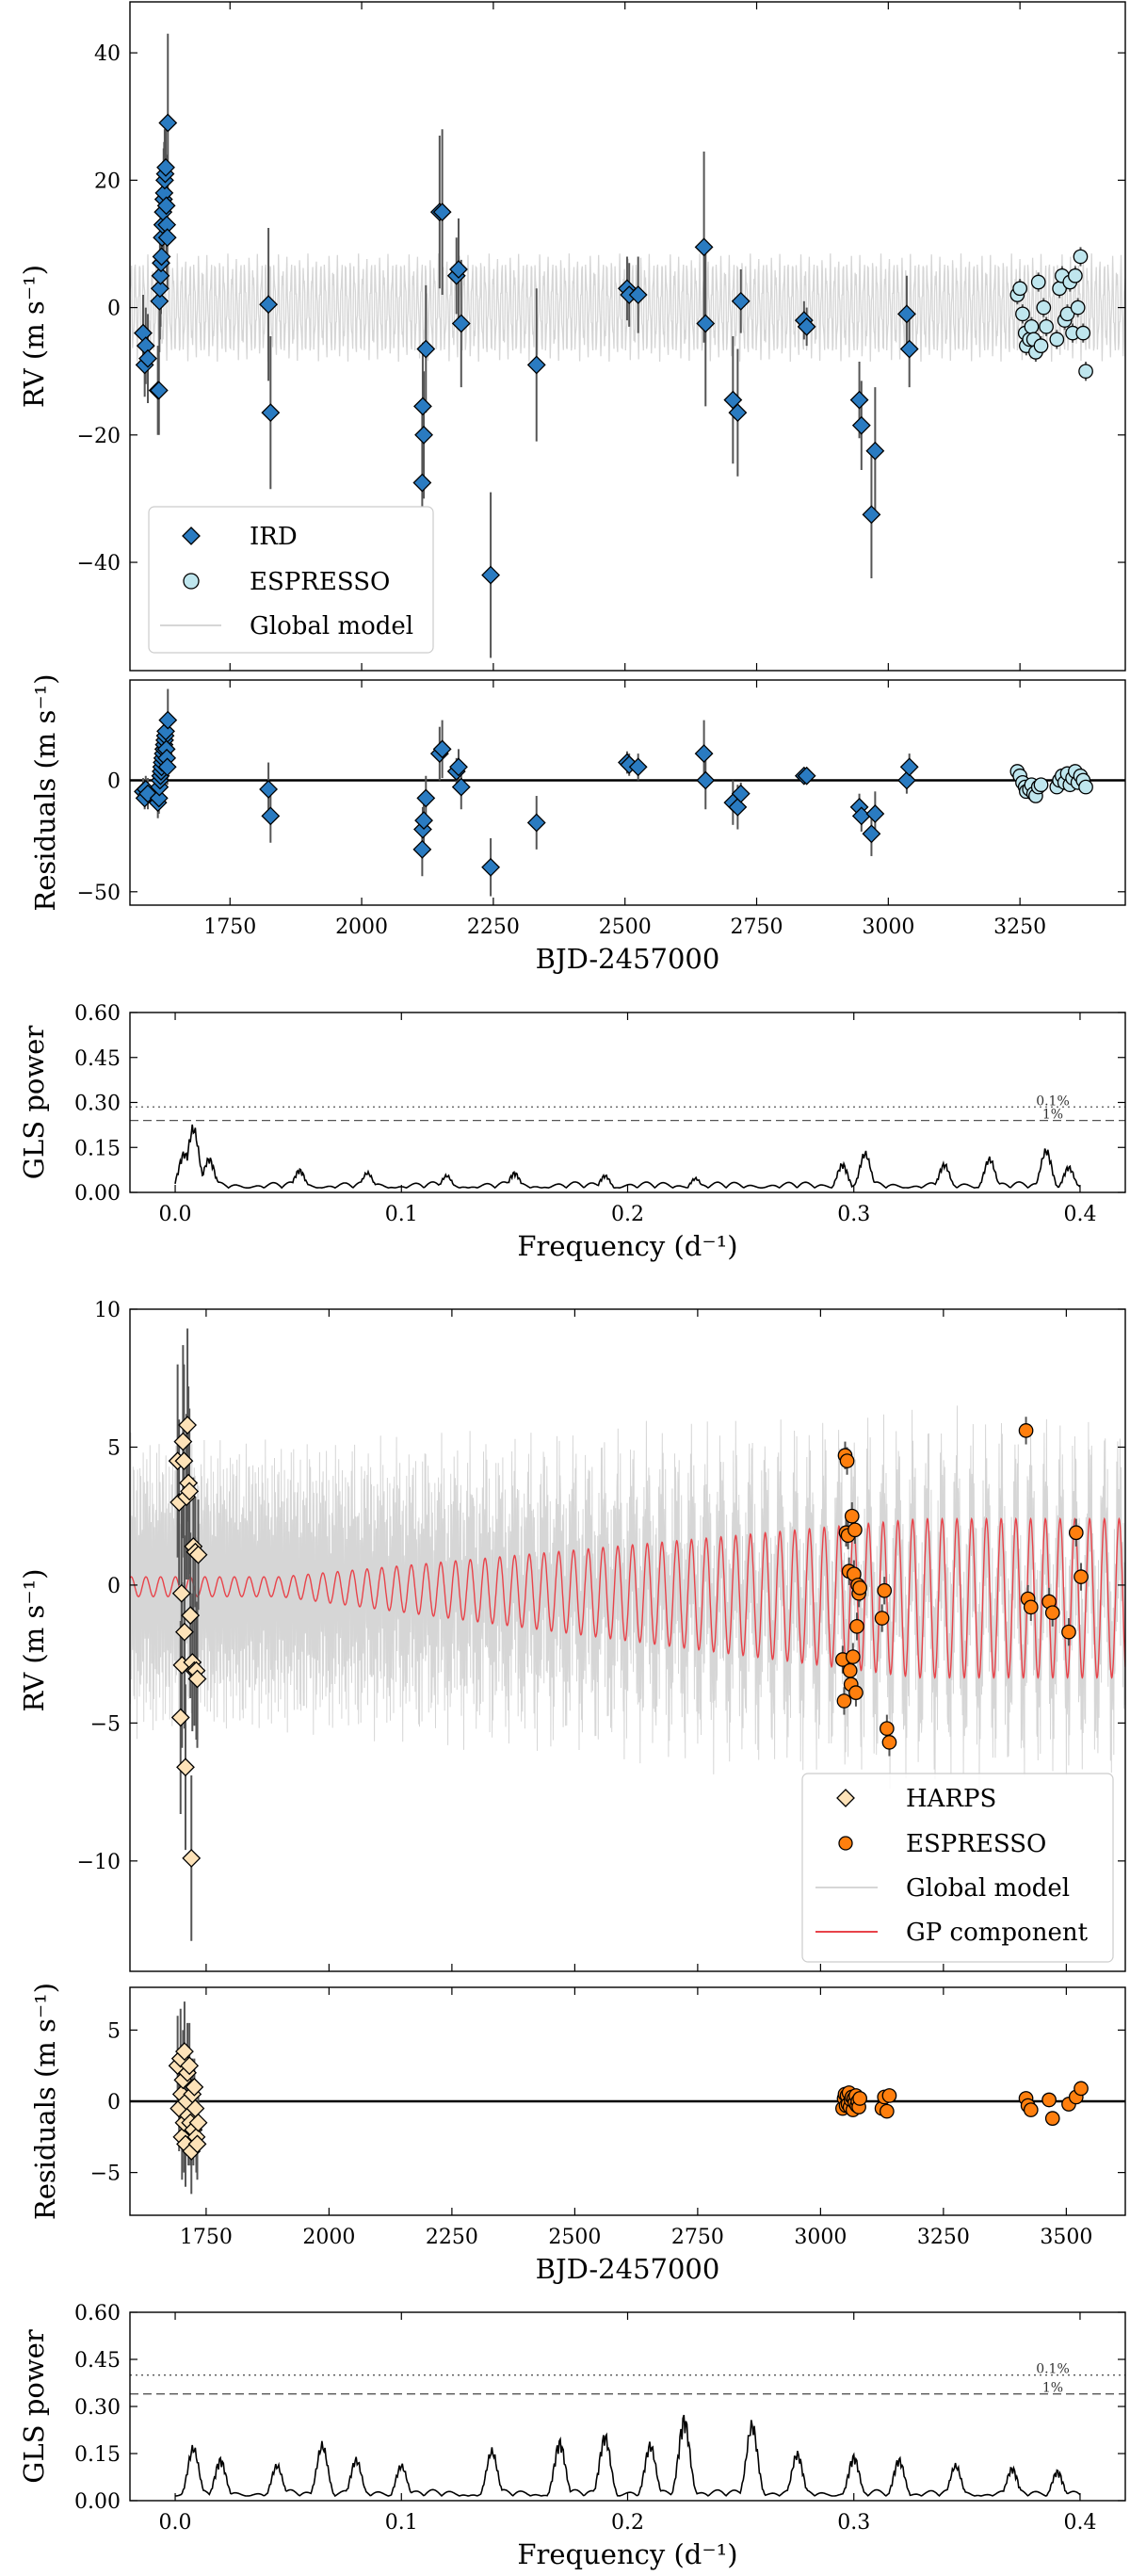 This screenshot has width=1130, height=2576. Describe the element at coordinates (45, 792) in the screenshot. I see `y-axis-label: Residuals (m s⁻¹)` at that location.